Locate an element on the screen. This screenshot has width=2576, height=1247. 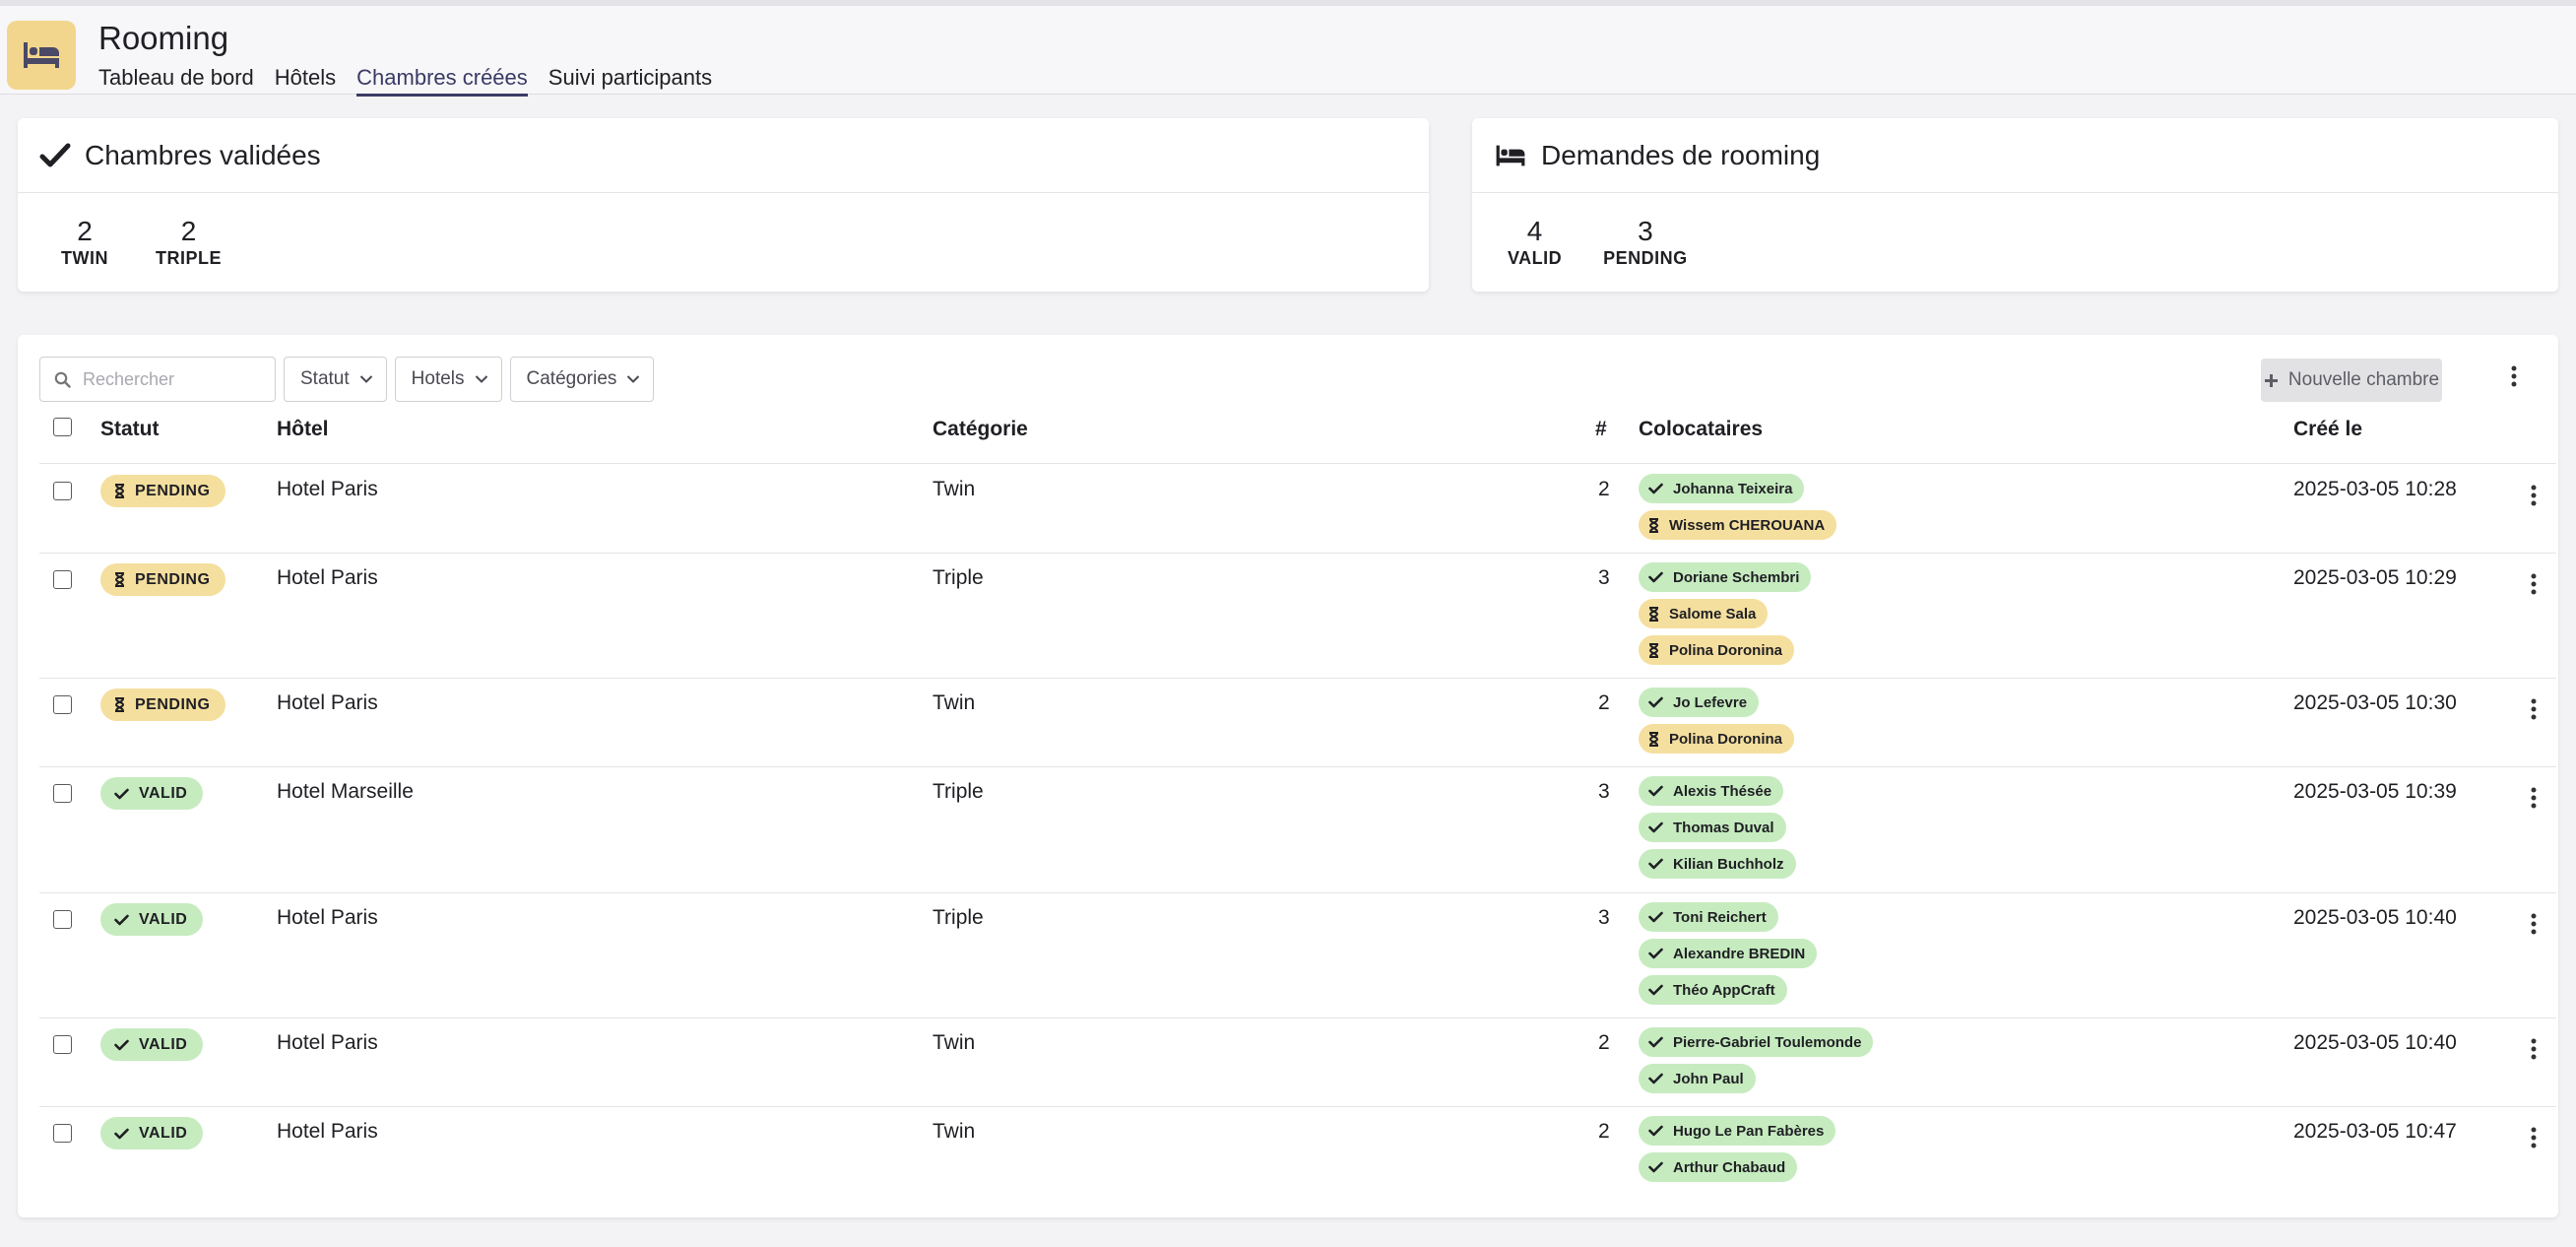
more-options-icon is located at coordinates (2514, 376).